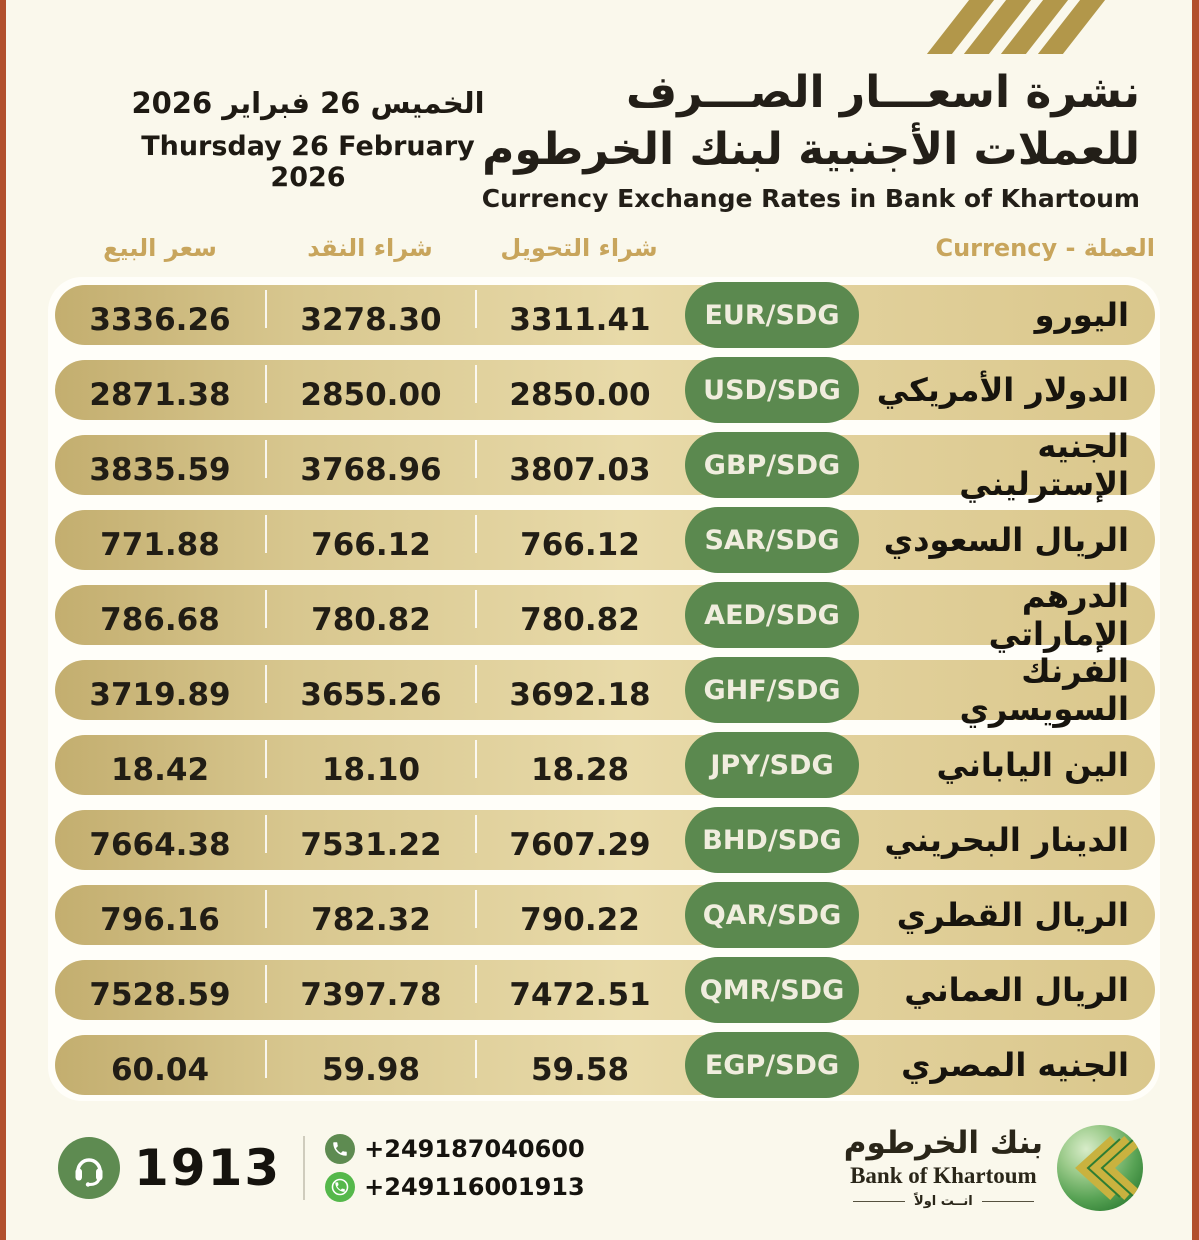 The width and height of the screenshot is (1199, 1240). Describe the element at coordinates (340, 1149) in the screenshot. I see `phone-icon` at that location.